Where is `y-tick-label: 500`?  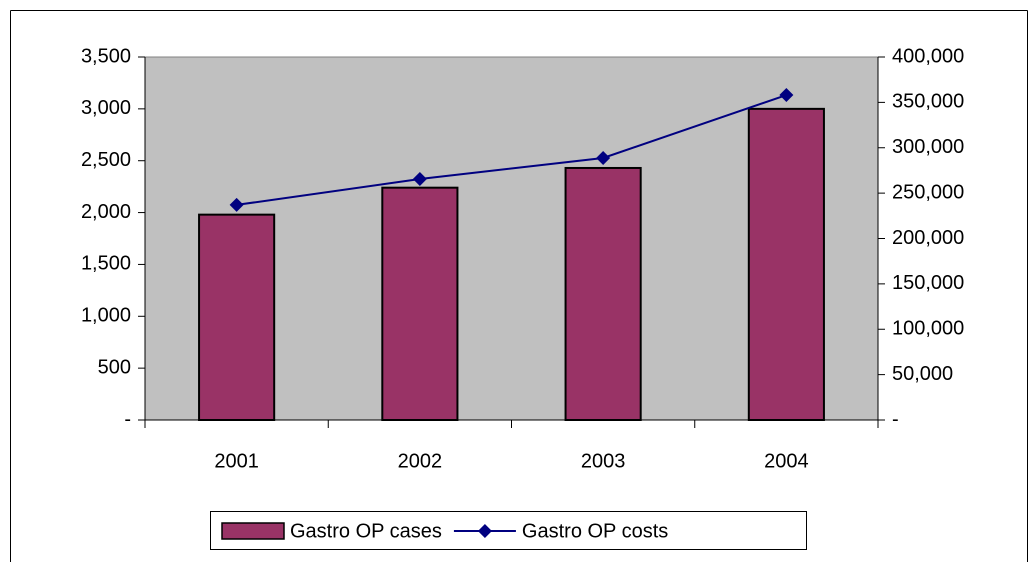
y-tick-label: 500 is located at coordinates (114, 367).